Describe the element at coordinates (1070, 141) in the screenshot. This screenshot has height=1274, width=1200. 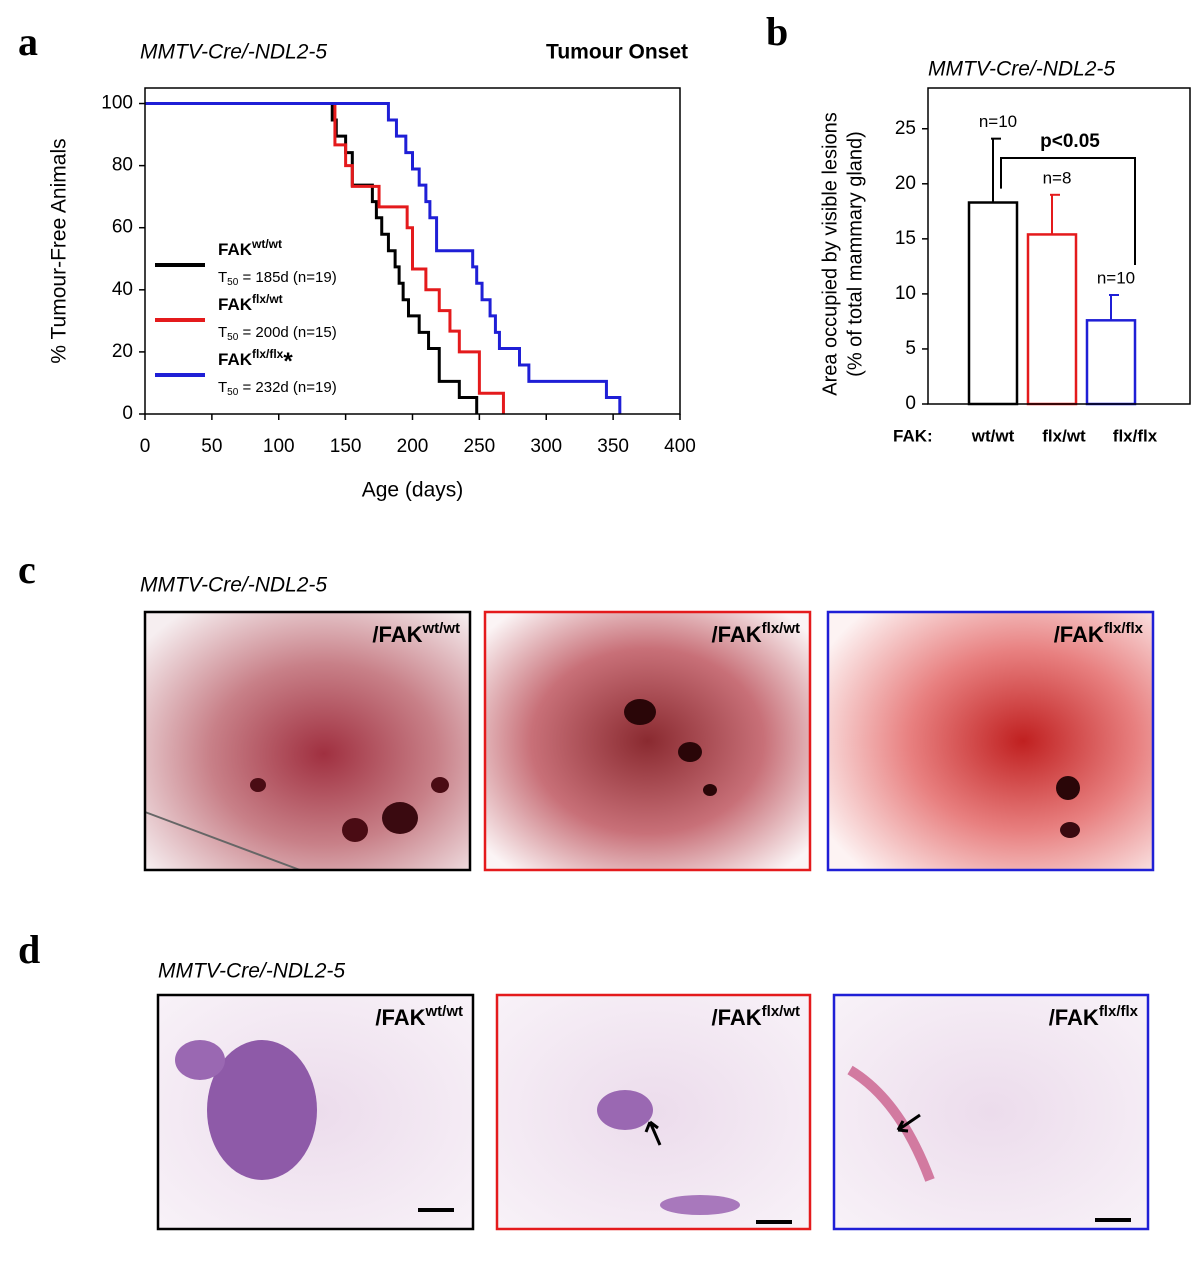
I see `significance-label: p<0.05` at that location.